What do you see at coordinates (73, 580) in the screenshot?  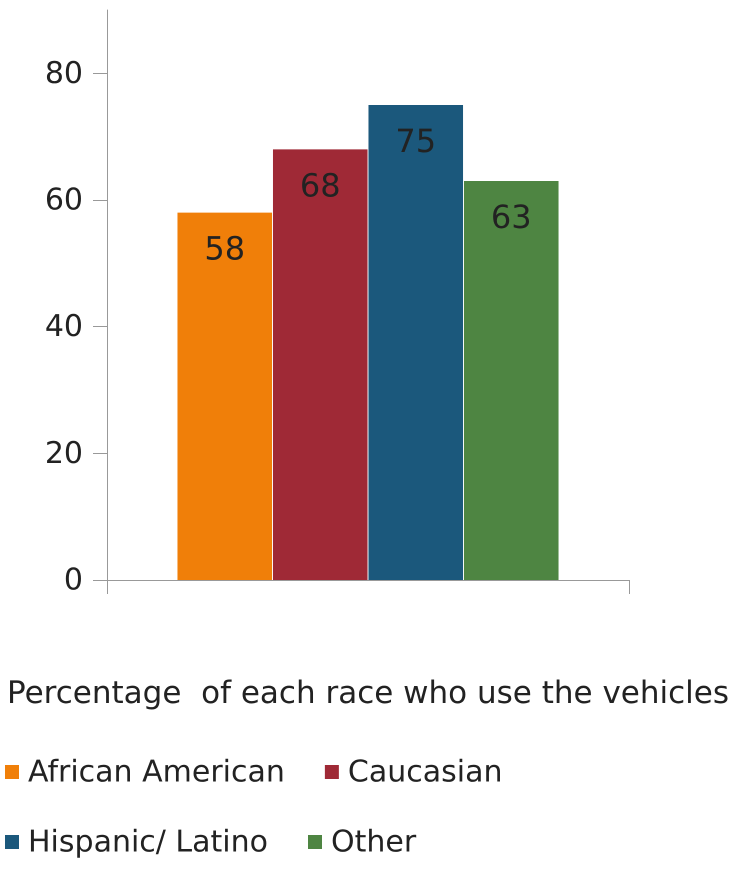 I see `y-tick-label: 0` at bounding box center [73, 580].